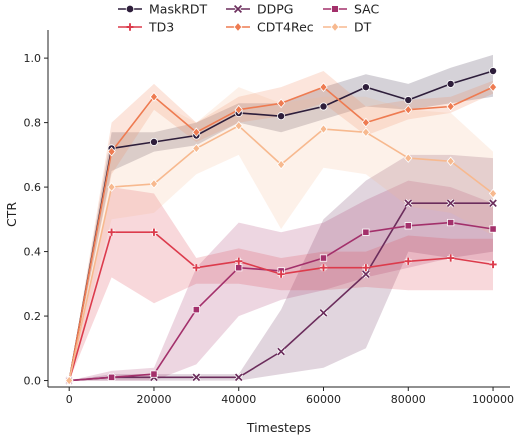 Image resolution: width=520 pixels, height=438 pixels. I want to click on x-tick-label-2: 40000, so click(238, 399).